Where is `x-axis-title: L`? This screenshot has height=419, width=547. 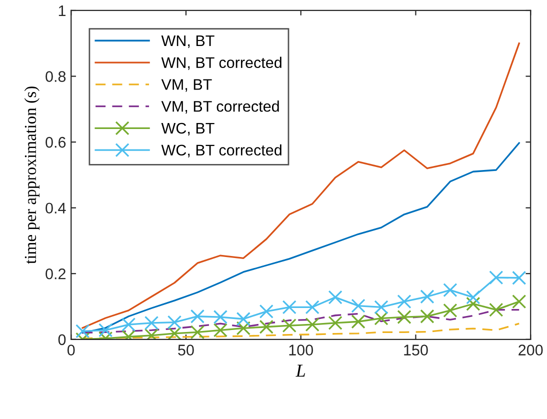 x-axis-title: L is located at coordinates (301, 370).